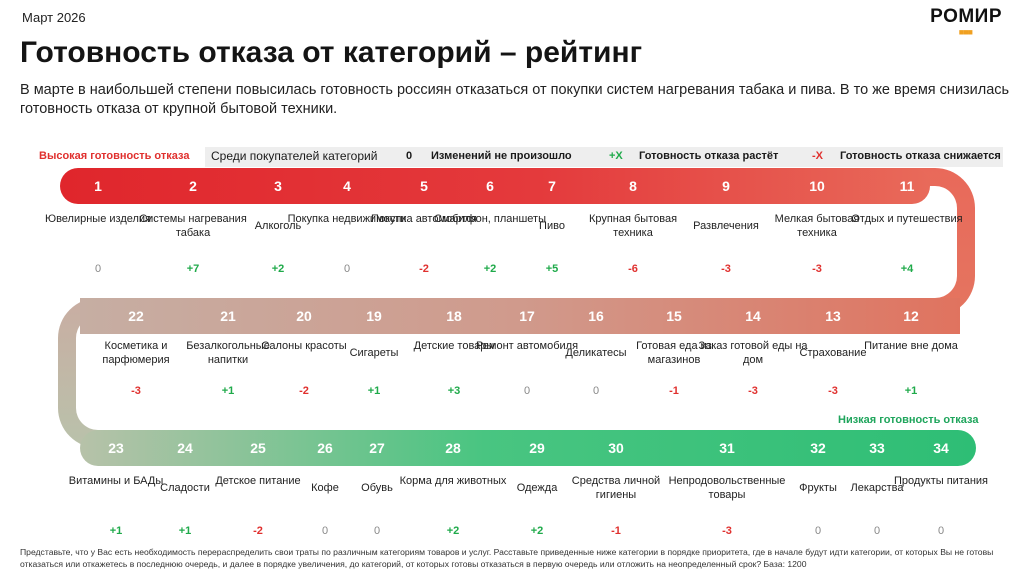 This screenshot has width=1024, height=578. What do you see at coordinates (185, 448) in the screenshot?
I see `rank-number: 24` at bounding box center [185, 448].